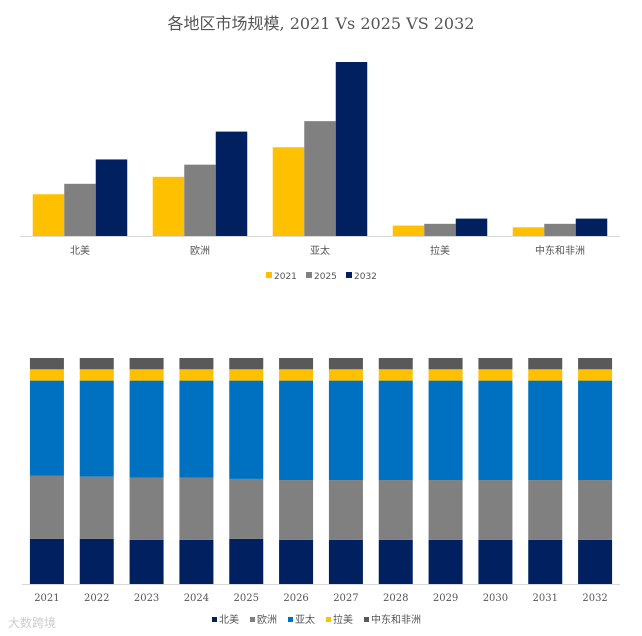 Image resolution: width=642 pixels, height=636 pixels. I want to click on bar-segment-2022-亚太, so click(96, 428).